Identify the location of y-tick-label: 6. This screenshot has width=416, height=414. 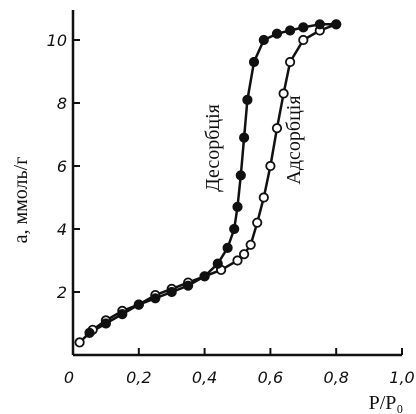
(62, 166).